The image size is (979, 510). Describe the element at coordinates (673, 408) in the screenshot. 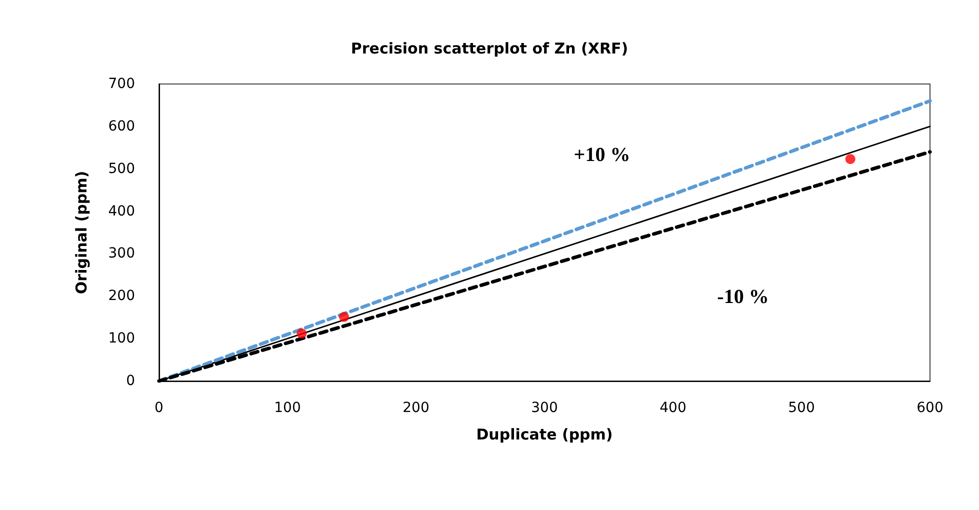

I see `x-tick-label: 400` at that location.